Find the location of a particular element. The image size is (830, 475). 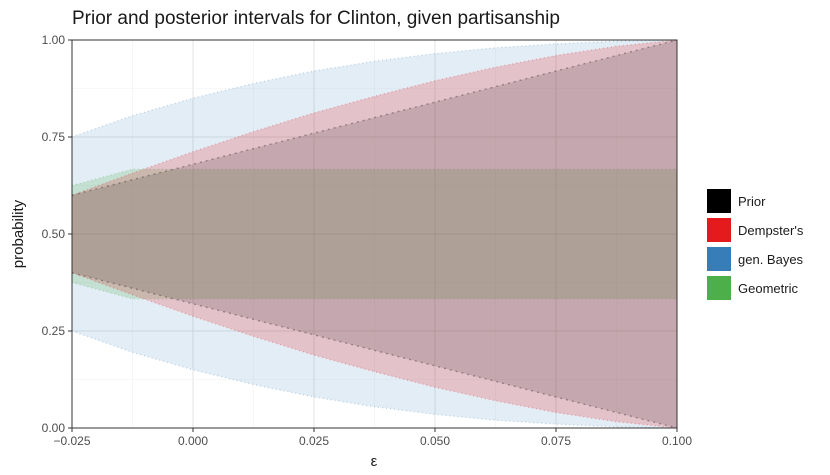

y-tick-label: 0.00 is located at coordinates (54, 428).